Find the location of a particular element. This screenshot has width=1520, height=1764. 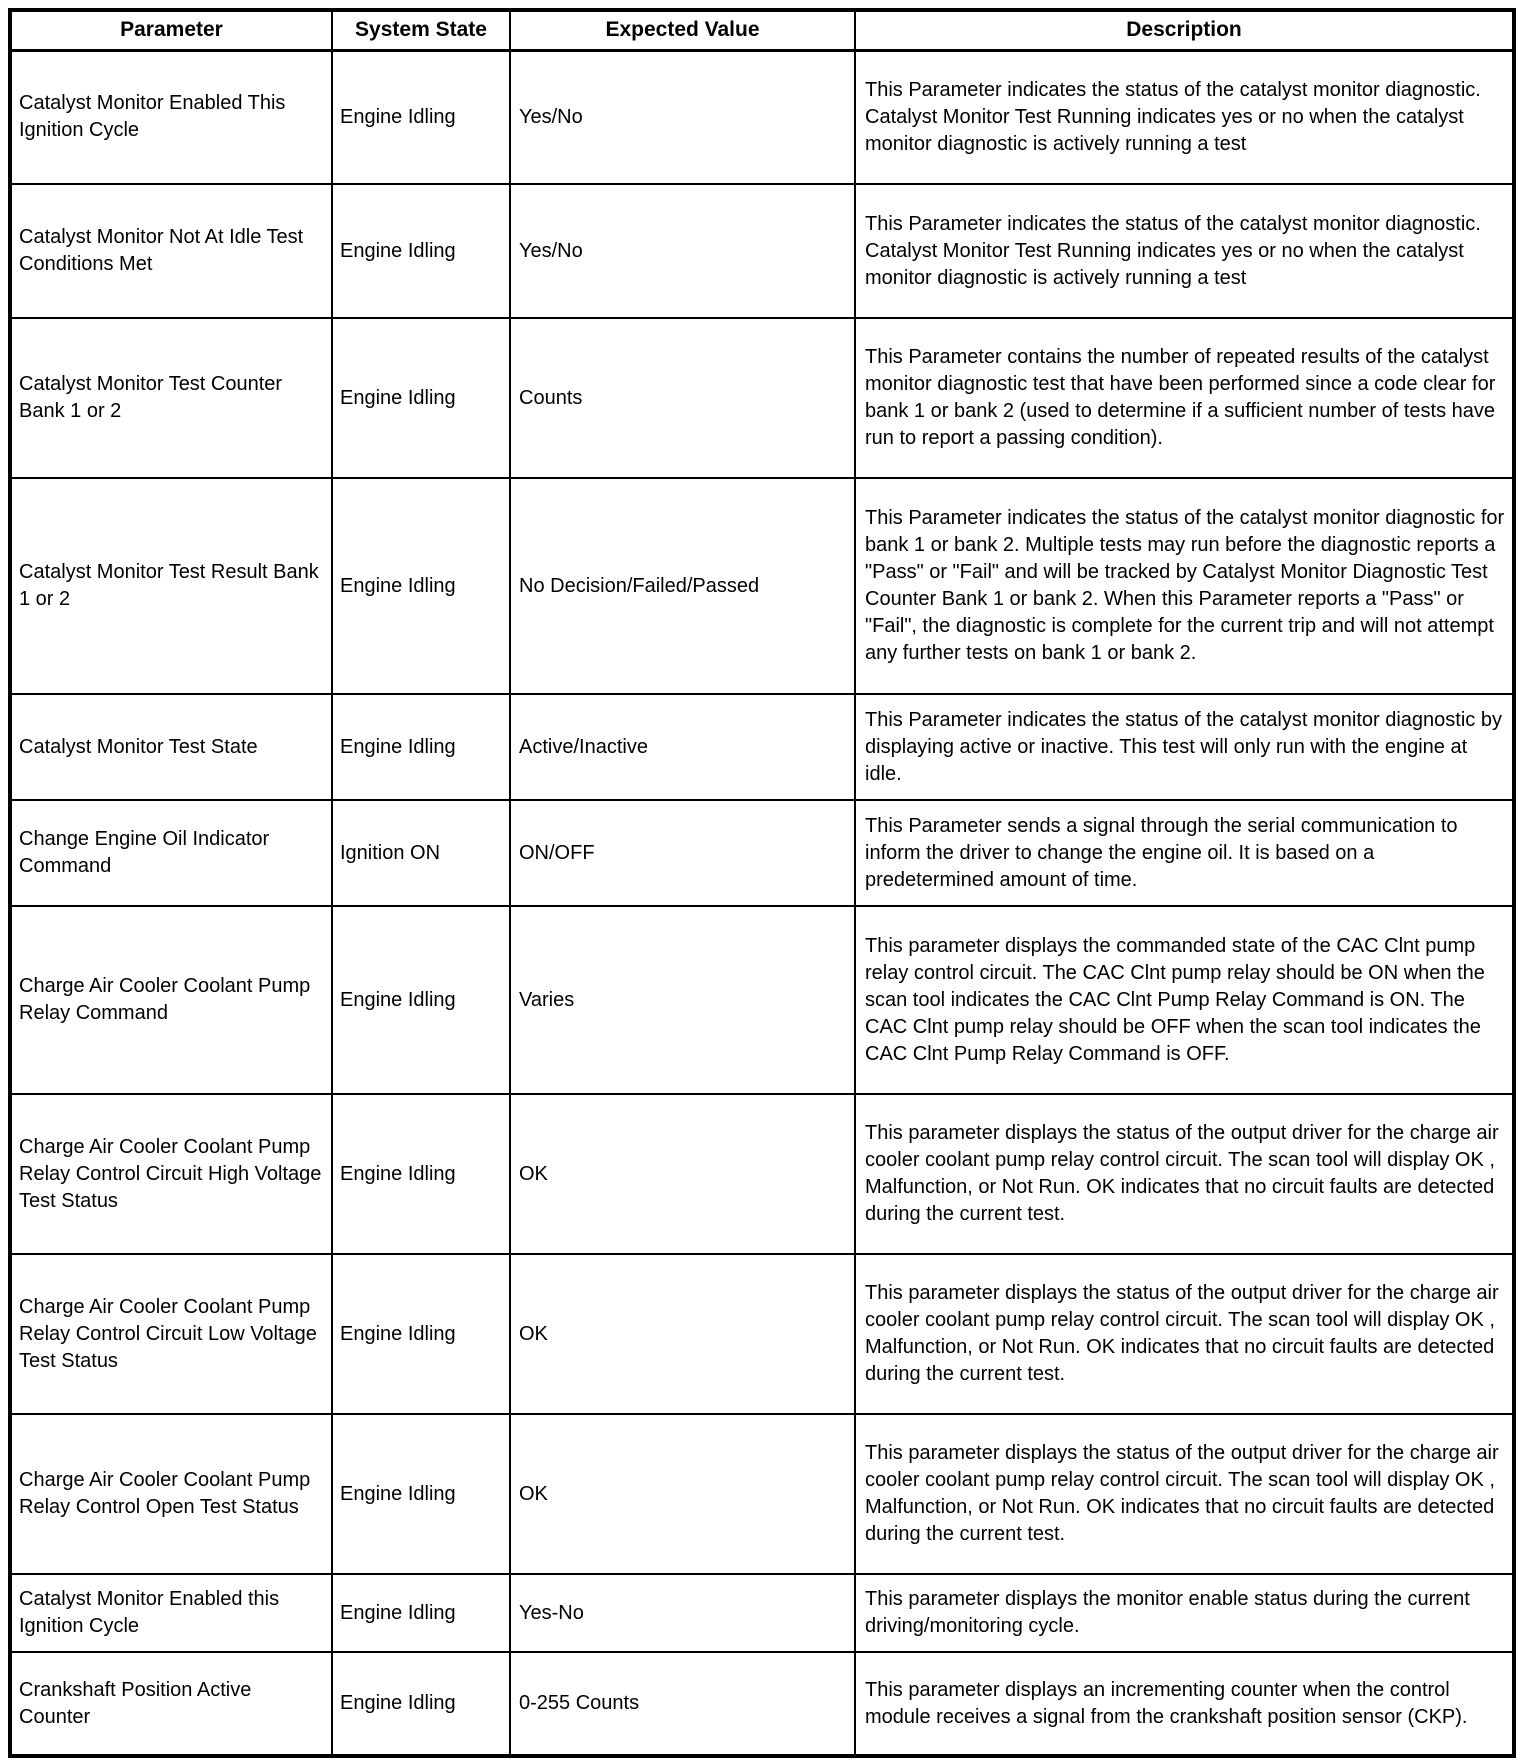

header-expected-value: Expected Value is located at coordinates (682, 30).